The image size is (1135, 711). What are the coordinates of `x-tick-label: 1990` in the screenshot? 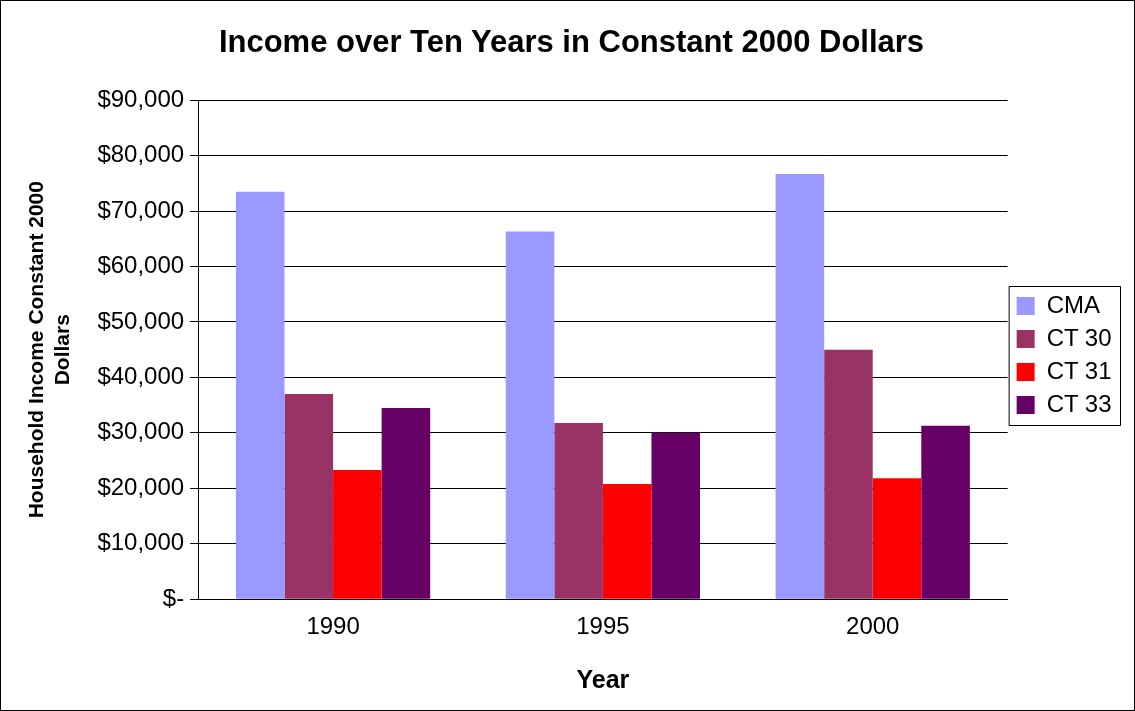 It's located at (333, 626).